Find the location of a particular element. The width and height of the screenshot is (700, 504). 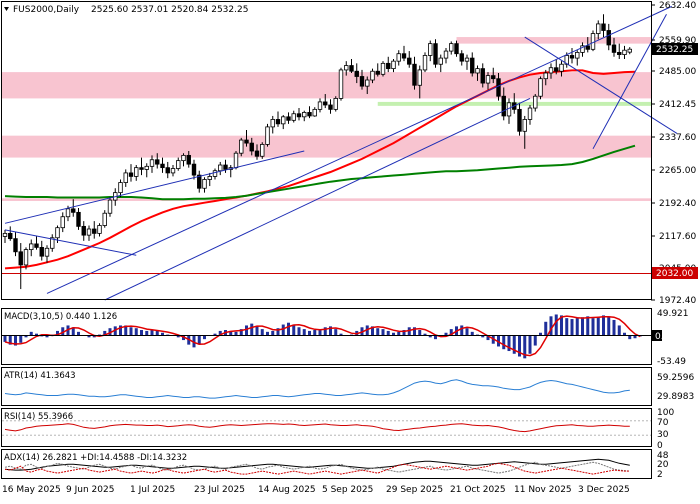

macd-tick-label: 0.00 is located at coordinates (665, 337).